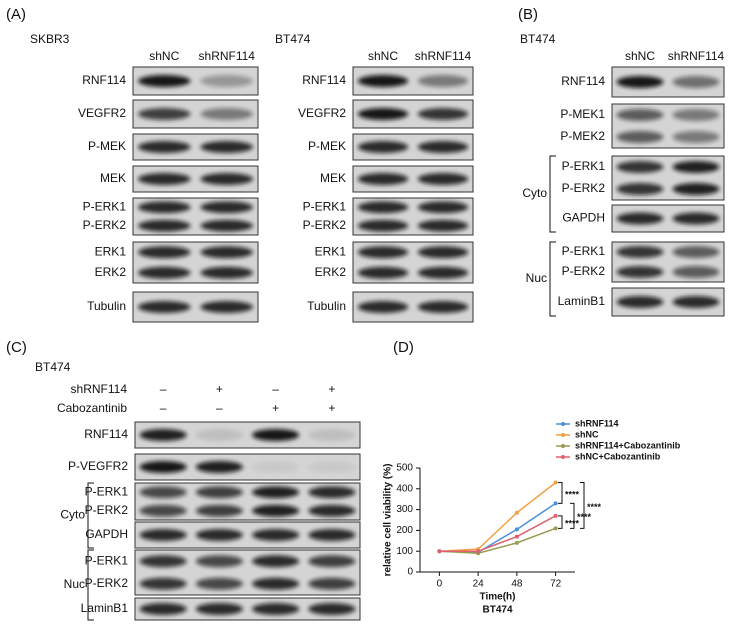  What do you see at coordinates (582, 114) in the screenshot?
I see `protein-label: P-MEK1` at bounding box center [582, 114].